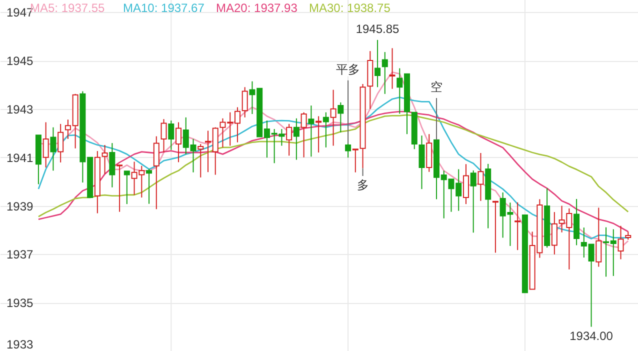 This screenshot has height=351, width=638. Describe the element at coordinates (257, 8) in the screenshot. I see `text: MA20: 1937.93` at that location.